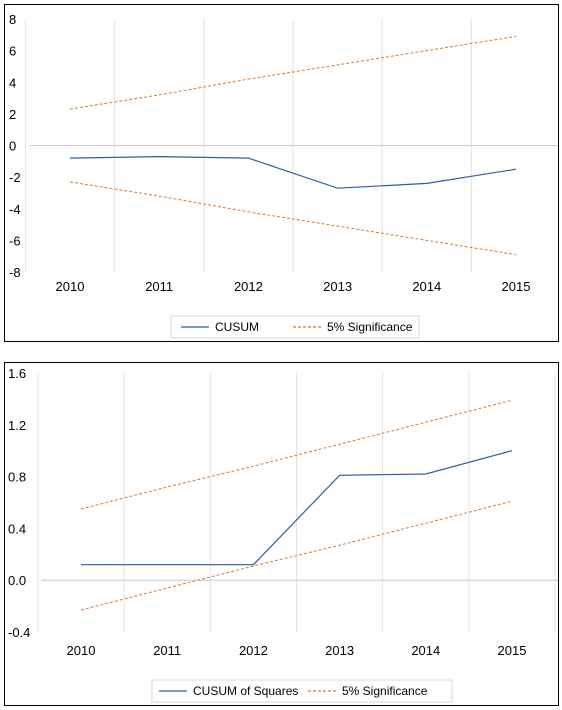 This screenshot has height=710, width=562. I want to click on legend-label: CUSUM of Squares, so click(245, 691).